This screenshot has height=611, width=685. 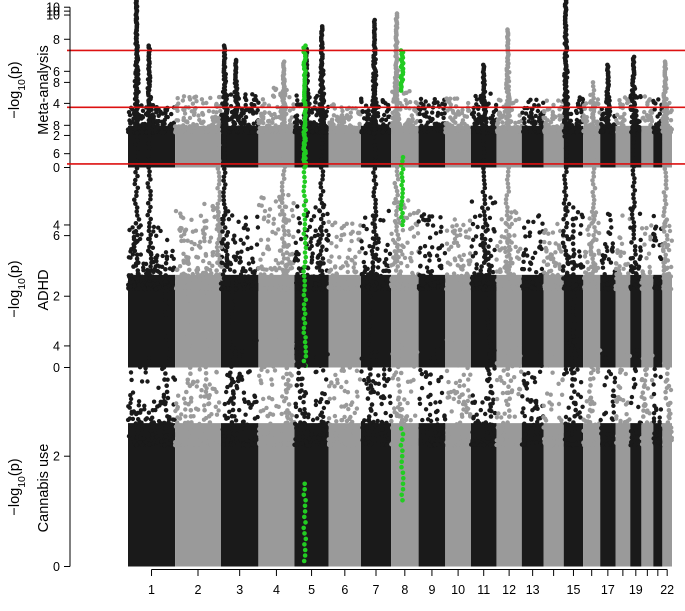 What do you see at coordinates (17, 288) in the screenshot?
I see `adhd-ylabel-stat: −log10(p)` at bounding box center [17, 288].